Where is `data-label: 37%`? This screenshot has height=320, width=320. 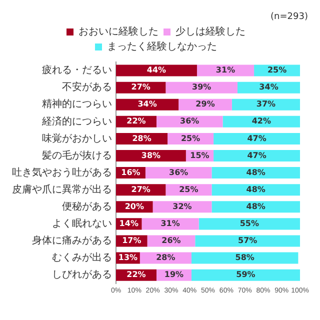
data-label: 37% is located at coordinates (266, 104).